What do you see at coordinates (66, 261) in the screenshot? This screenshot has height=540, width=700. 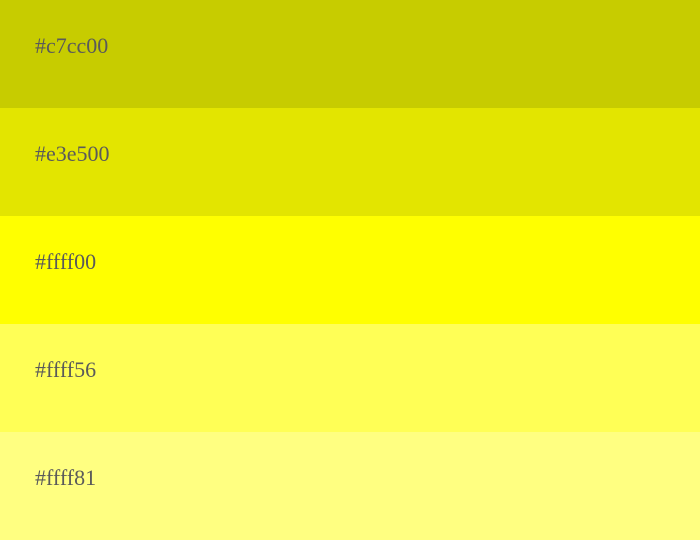 I see `swatch-label: #ffff00` at bounding box center [66, 261].